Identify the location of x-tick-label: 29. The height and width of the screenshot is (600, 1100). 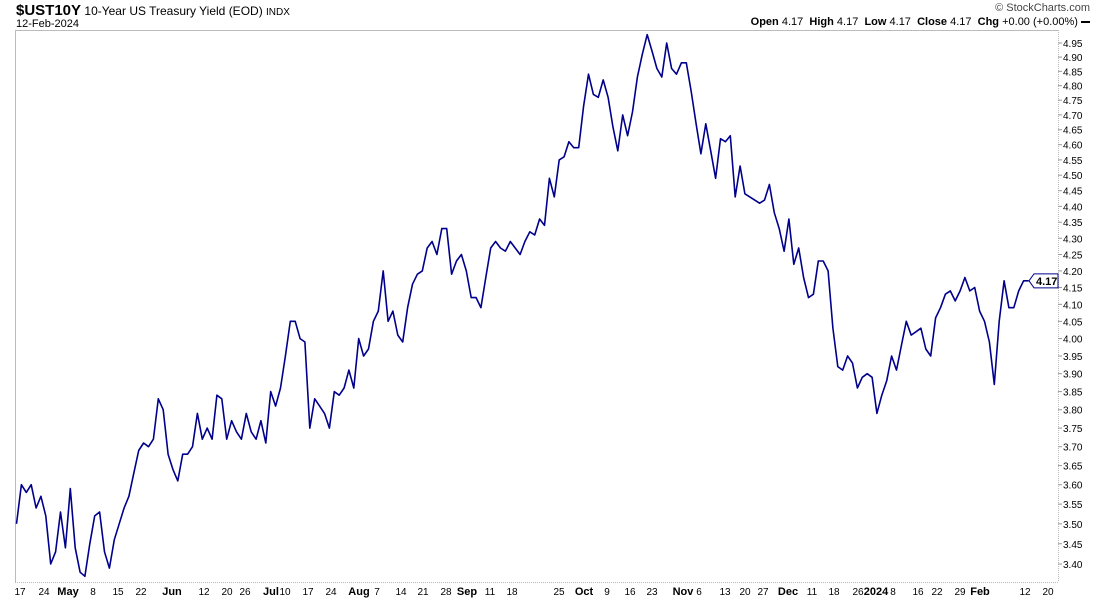
(960, 592).